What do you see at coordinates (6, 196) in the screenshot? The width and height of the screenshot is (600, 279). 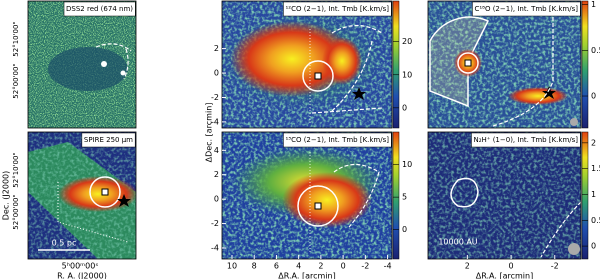 I see `y-axis-label: Dec. (J2000)` at bounding box center [6, 196].